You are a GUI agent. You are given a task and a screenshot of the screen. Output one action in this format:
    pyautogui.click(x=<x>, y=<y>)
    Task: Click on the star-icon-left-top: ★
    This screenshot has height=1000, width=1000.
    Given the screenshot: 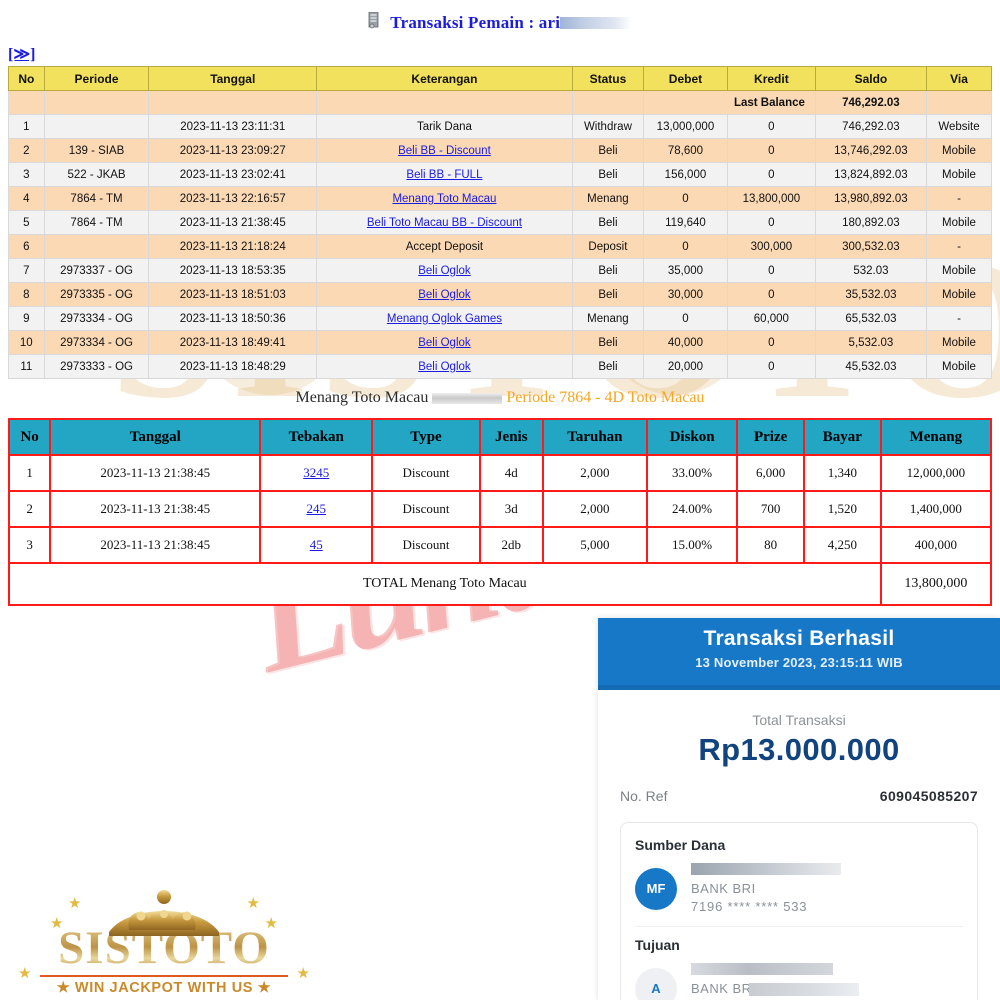 What is the action you would take?
    pyautogui.click(x=75, y=903)
    